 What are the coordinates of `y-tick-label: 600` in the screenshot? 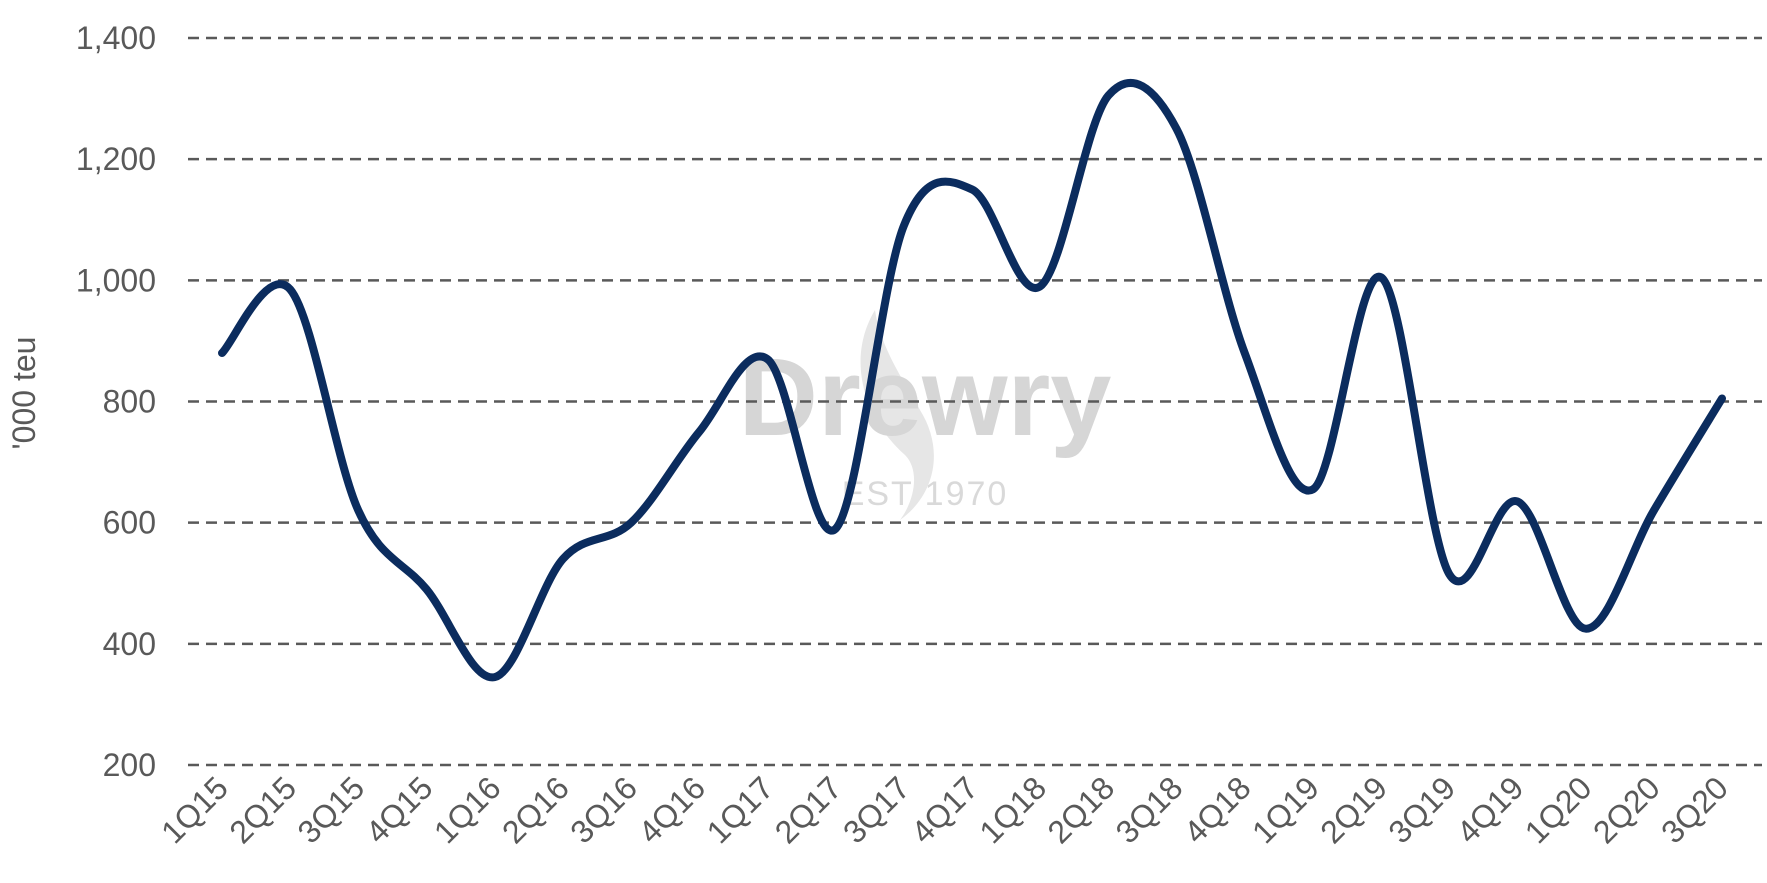 It's located at (129, 523).